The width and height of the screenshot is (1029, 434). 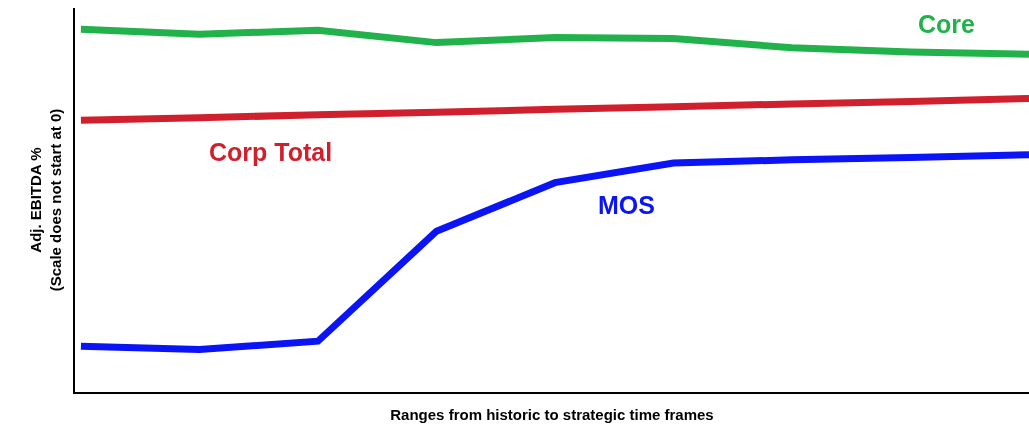 I want to click on series-label: Corp Total, so click(x=271, y=152).